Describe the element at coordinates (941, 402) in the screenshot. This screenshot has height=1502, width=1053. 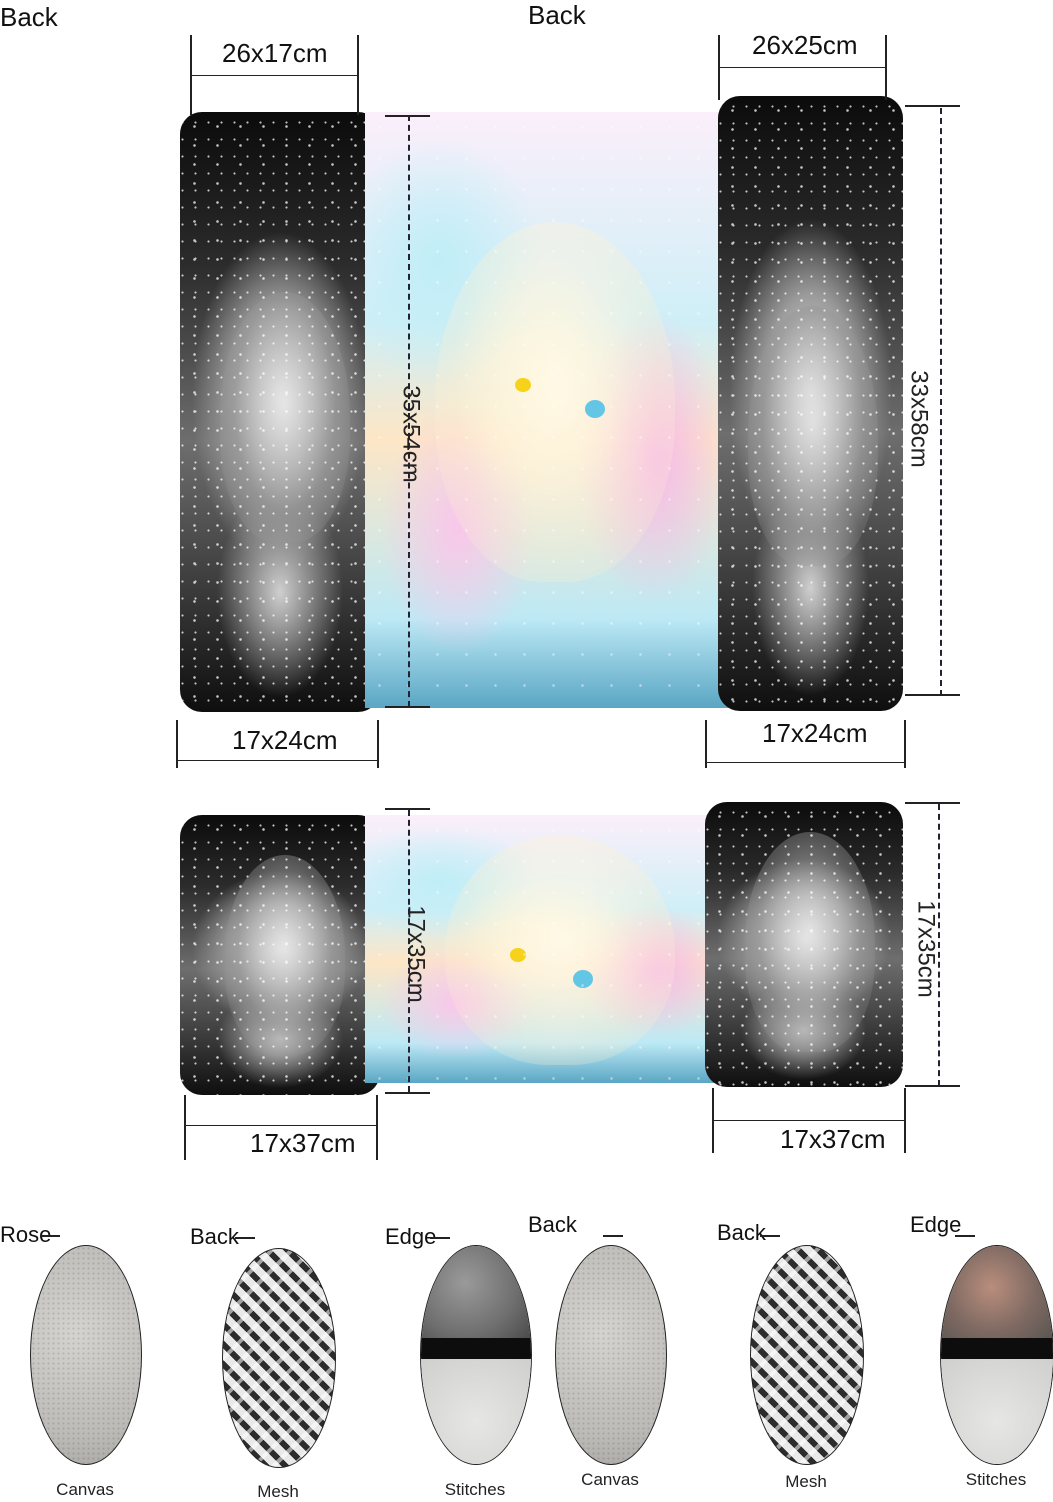
I see `dim-line-right-top-height` at that location.